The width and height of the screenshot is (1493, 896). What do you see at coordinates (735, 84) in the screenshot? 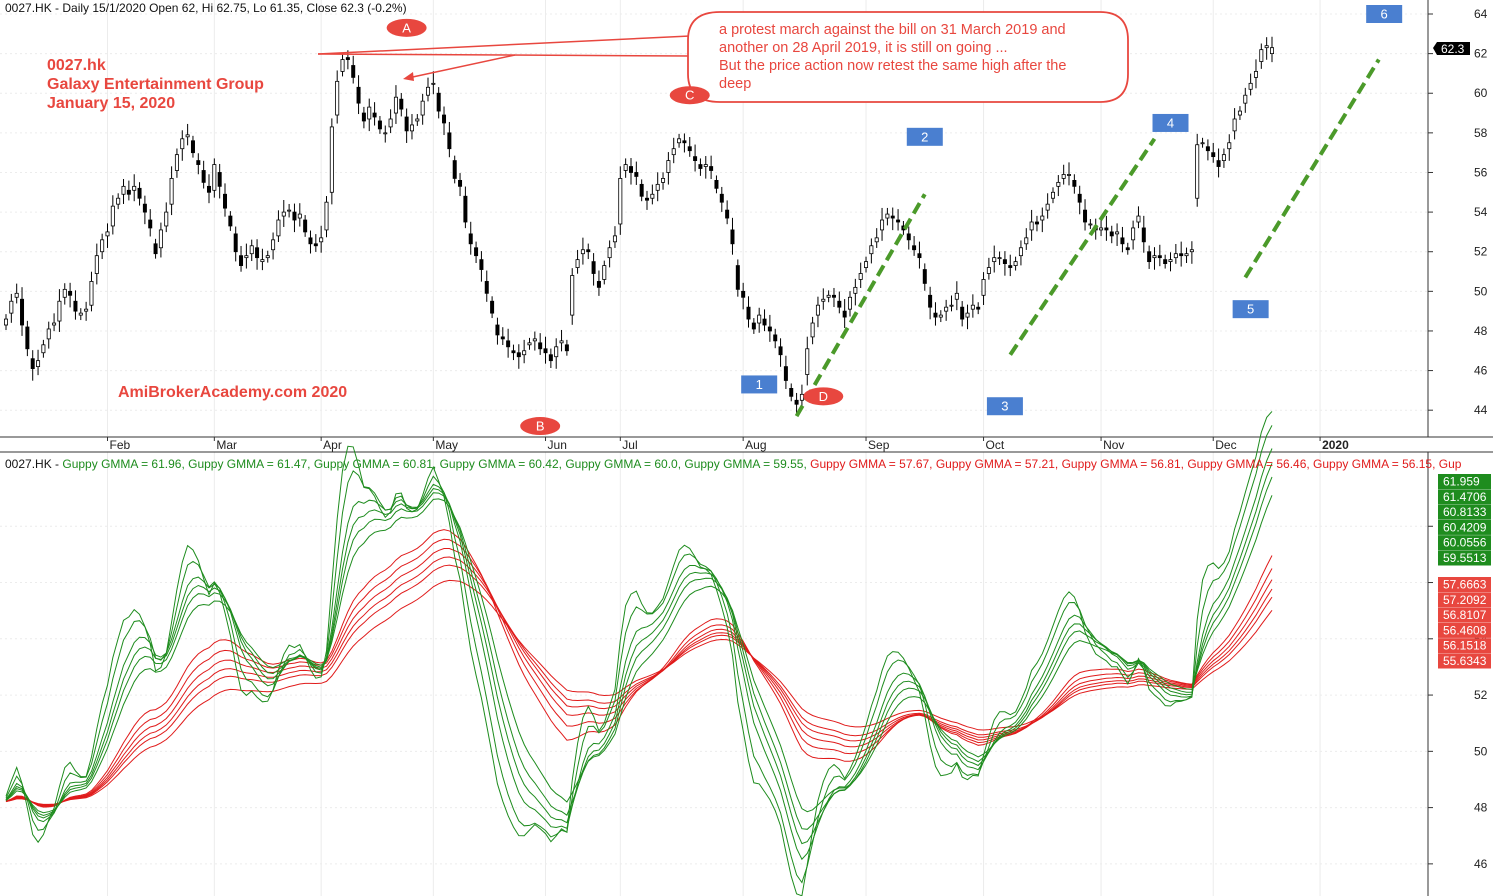
I see `note-line-4: deep` at bounding box center [735, 84].